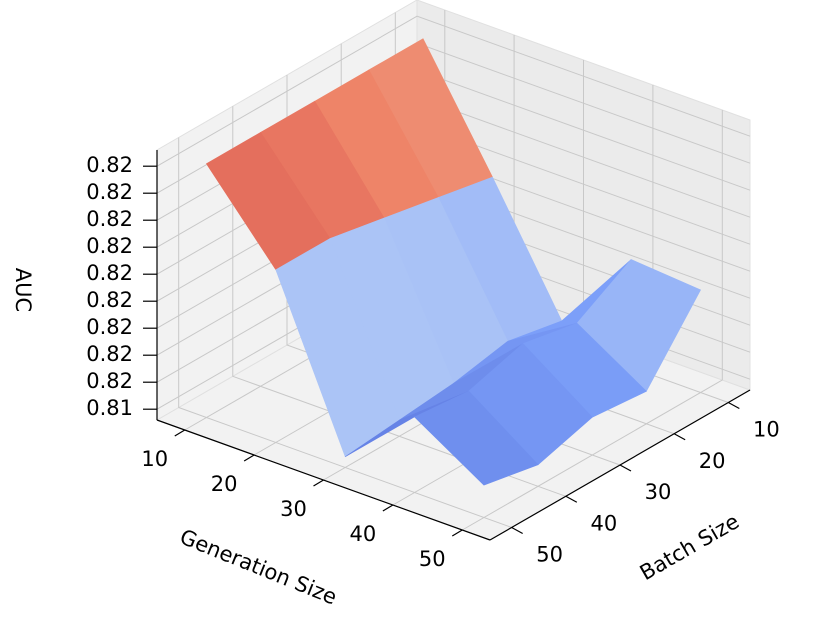 Image resolution: width=830 pixels, height=623 pixels. What do you see at coordinates (432, 559) in the screenshot?
I see `x-tick-label: 50` at bounding box center [432, 559].